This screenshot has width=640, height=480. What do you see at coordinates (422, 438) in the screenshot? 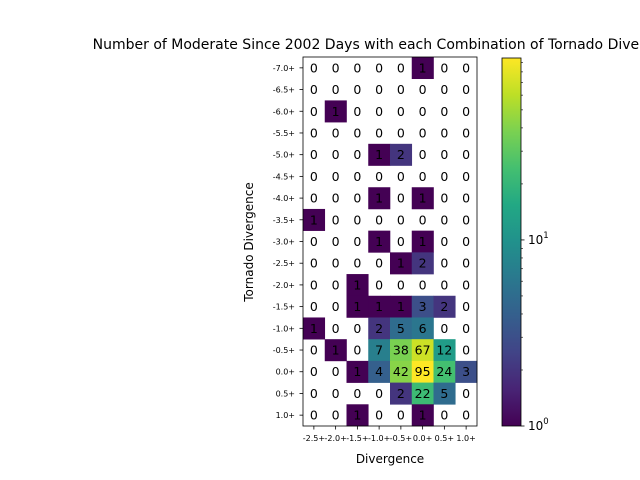
I see `x-tick-label: 0.0+` at bounding box center [422, 438].